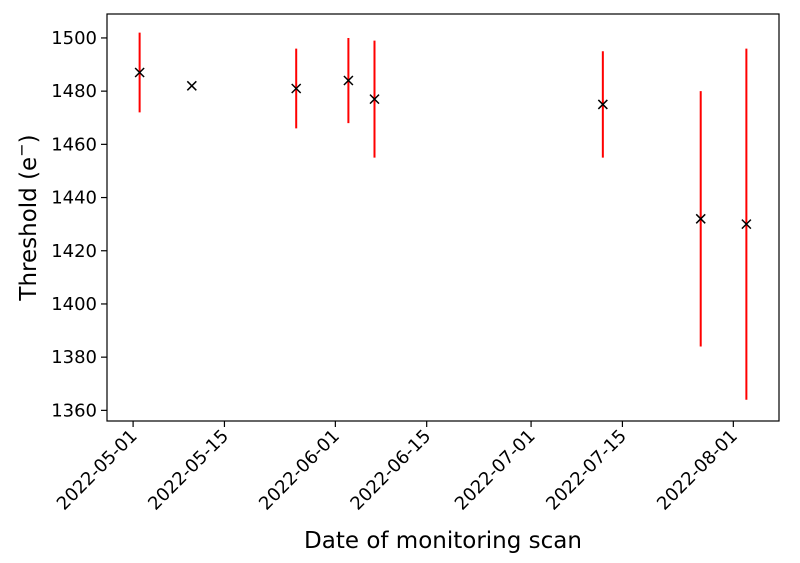 This screenshot has width=800, height=563. Describe the element at coordinates (74, 304) in the screenshot. I see `y-tick-label: 1400` at that location.